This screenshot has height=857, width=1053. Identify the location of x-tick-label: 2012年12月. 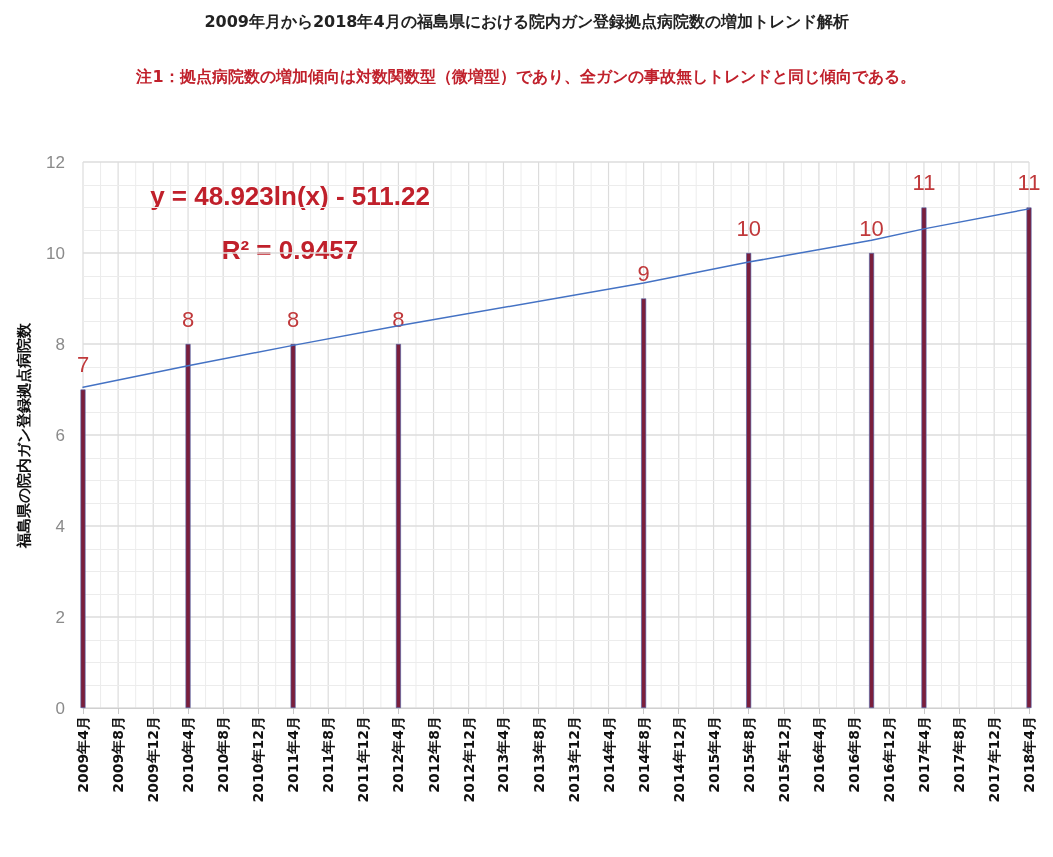
(468, 759).